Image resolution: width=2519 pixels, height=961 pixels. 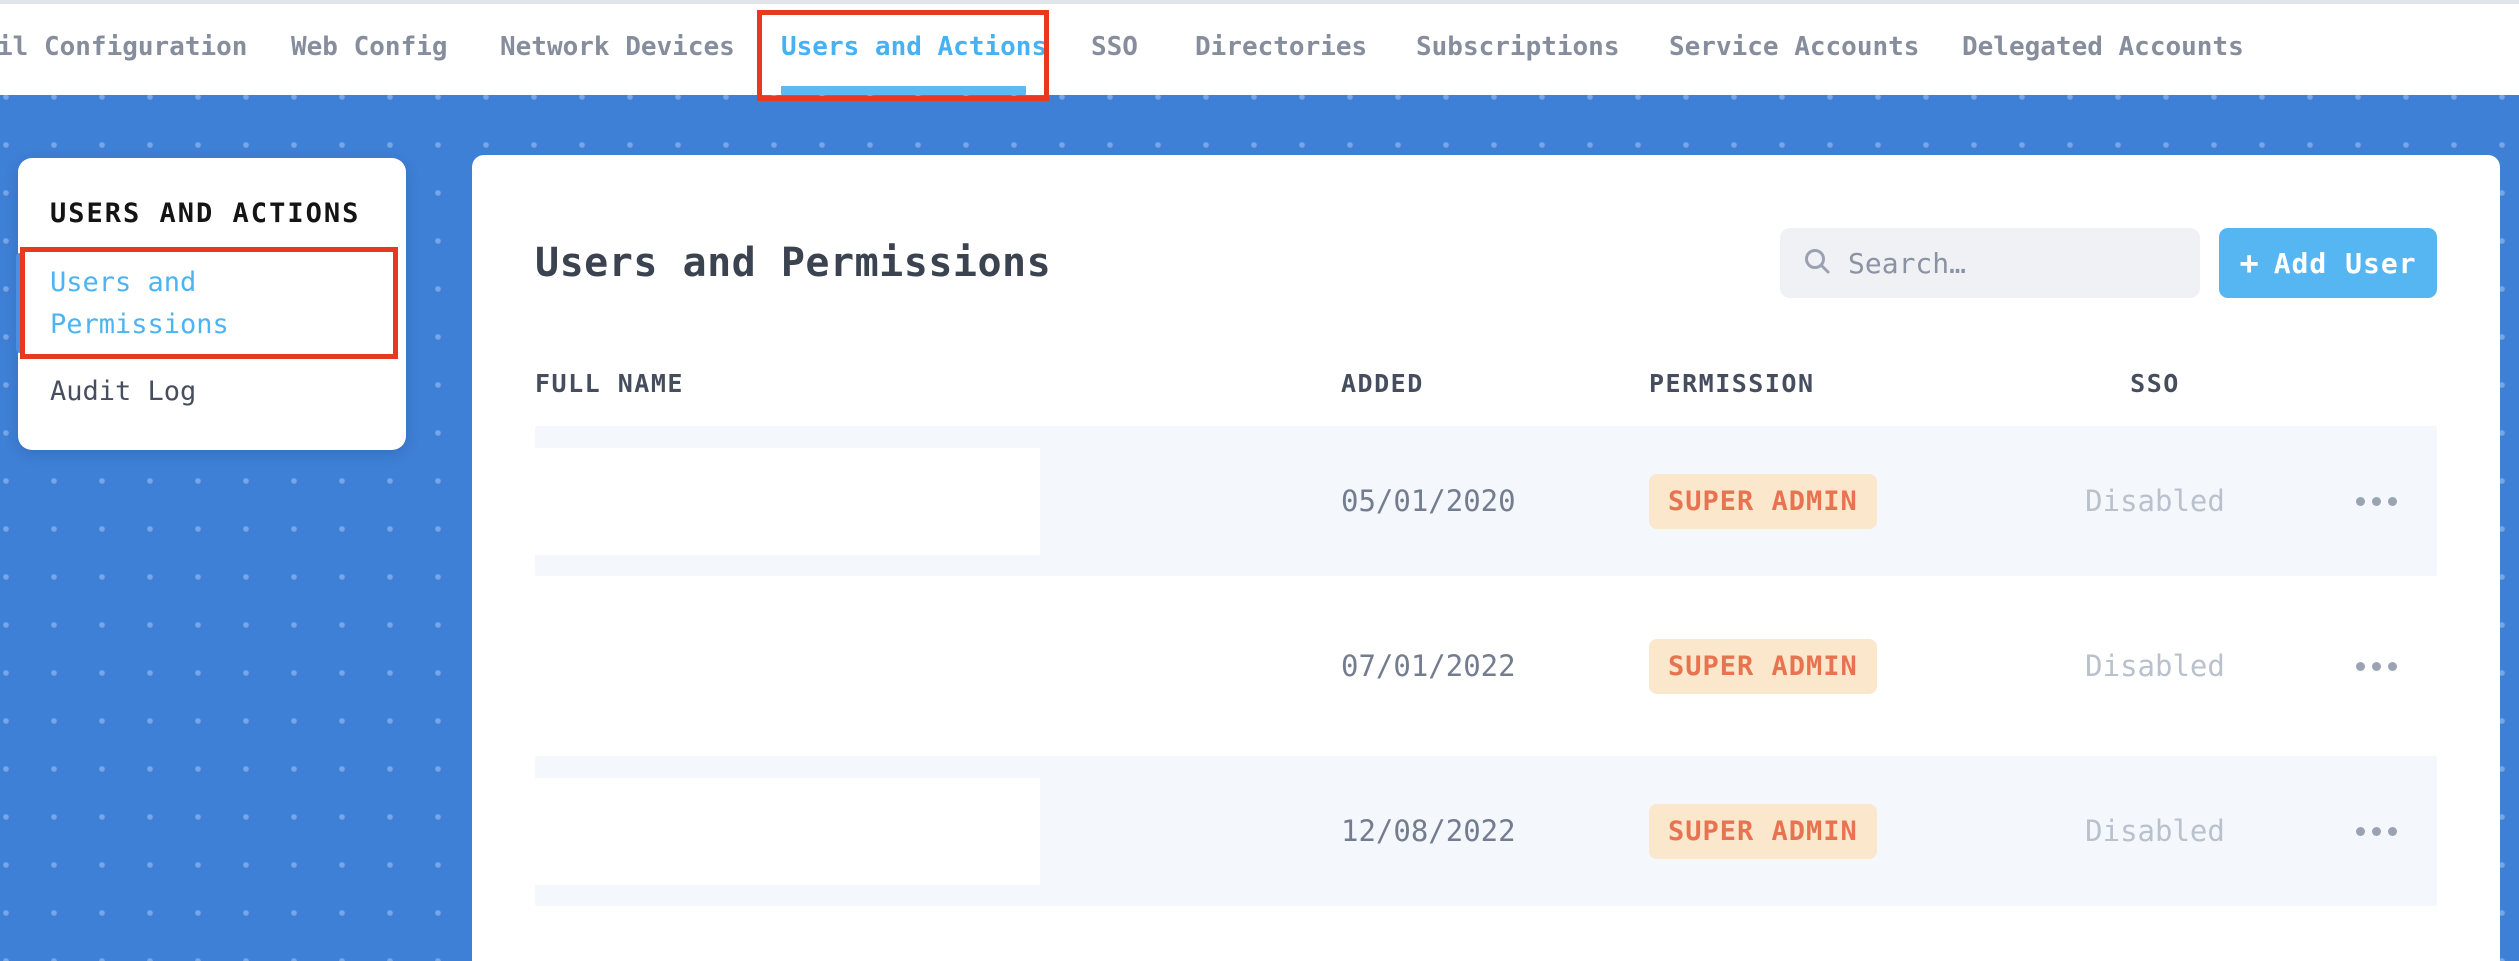 What do you see at coordinates (205, 213) in the screenshot?
I see `sidebar-heading: USERS AND ACTIONS` at bounding box center [205, 213].